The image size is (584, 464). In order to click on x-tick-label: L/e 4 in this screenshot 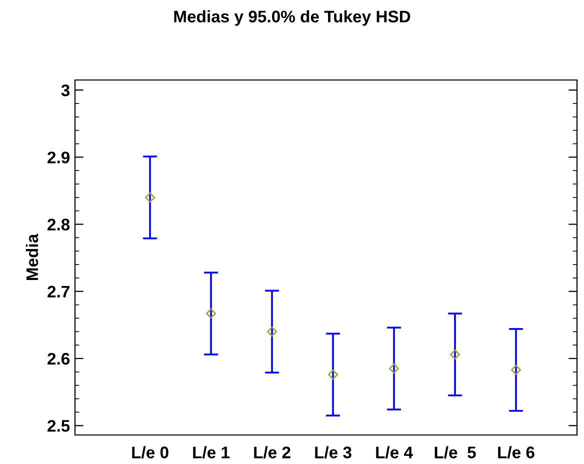, I will do `click(394, 452)`.